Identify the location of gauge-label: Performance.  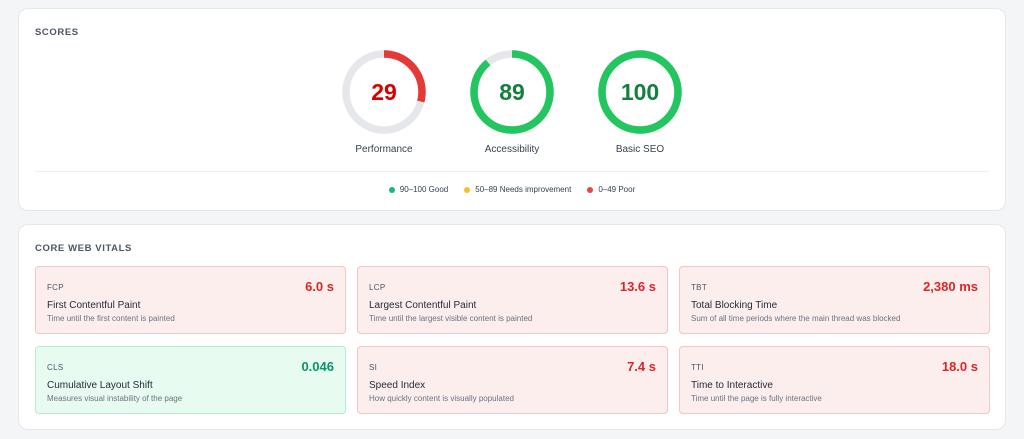
(384, 149).